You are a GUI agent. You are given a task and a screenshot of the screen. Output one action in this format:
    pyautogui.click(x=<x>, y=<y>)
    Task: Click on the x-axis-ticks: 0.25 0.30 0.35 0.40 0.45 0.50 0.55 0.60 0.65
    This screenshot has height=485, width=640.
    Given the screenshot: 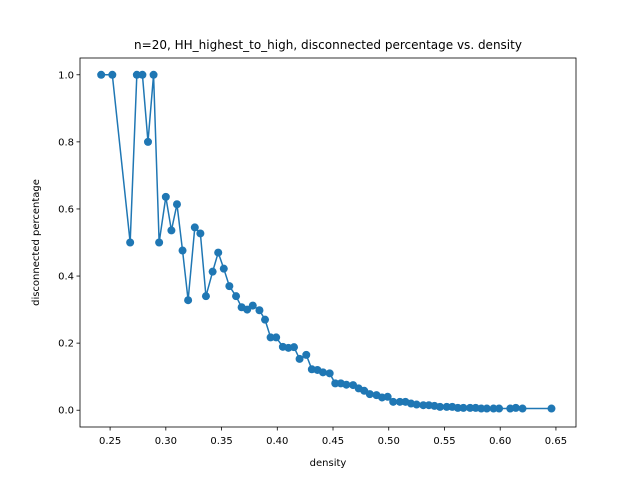 What is the action you would take?
    pyautogui.click(x=333, y=437)
    